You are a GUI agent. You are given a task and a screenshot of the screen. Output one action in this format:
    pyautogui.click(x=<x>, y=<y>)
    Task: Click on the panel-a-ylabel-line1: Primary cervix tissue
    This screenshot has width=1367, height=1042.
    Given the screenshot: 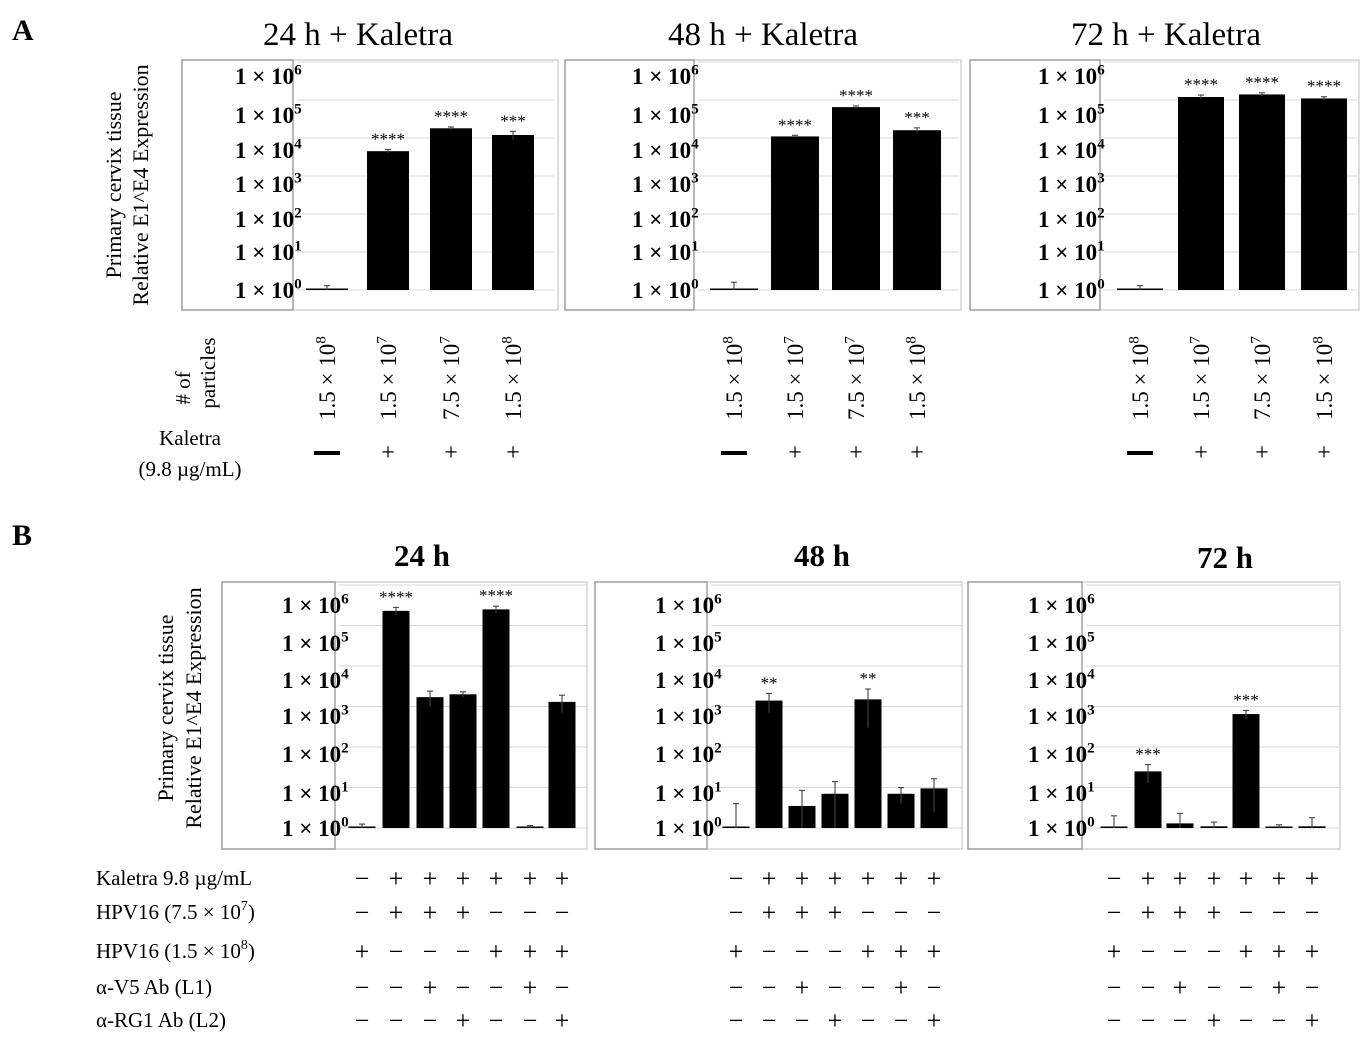 What is the action you would take?
    pyautogui.click(x=113, y=185)
    